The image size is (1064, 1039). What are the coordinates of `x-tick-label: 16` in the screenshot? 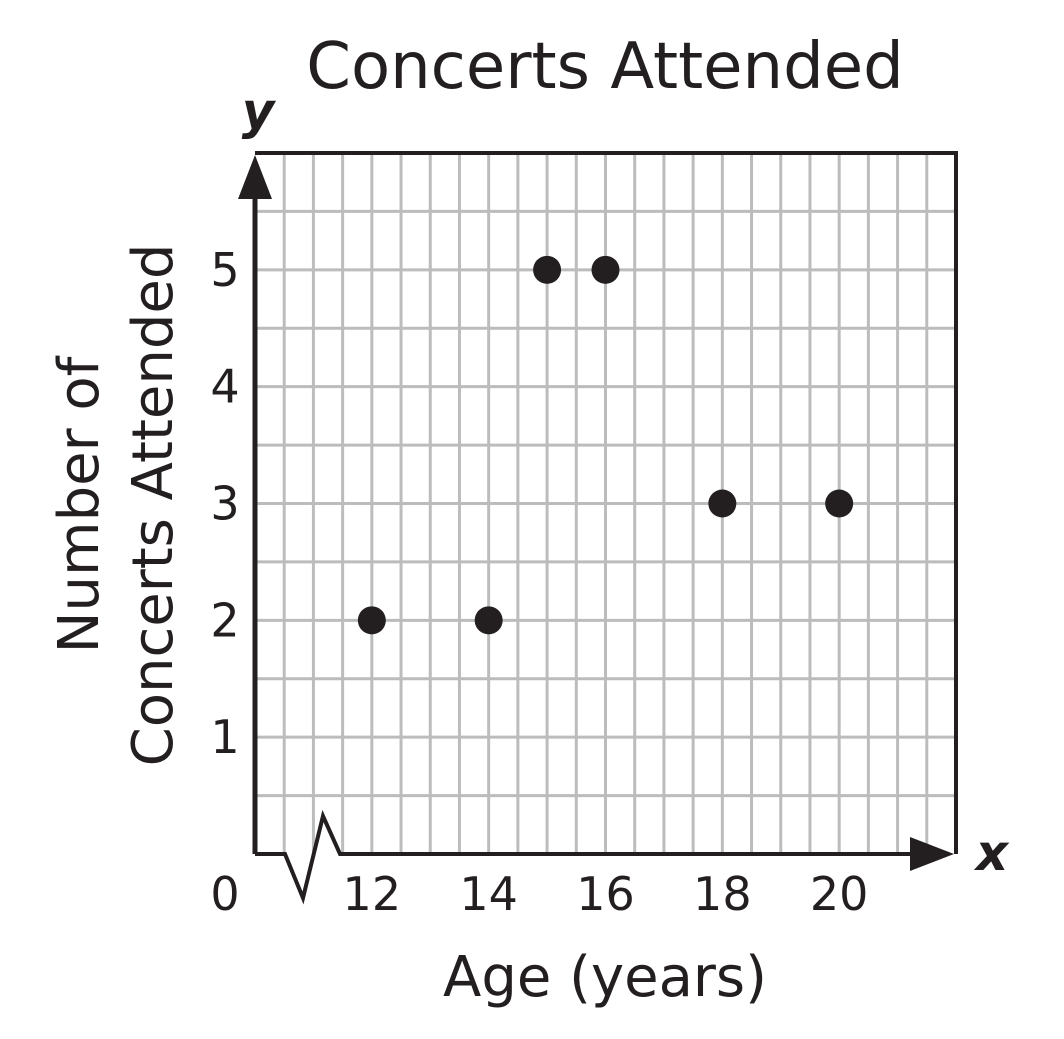 It's located at (605, 894).